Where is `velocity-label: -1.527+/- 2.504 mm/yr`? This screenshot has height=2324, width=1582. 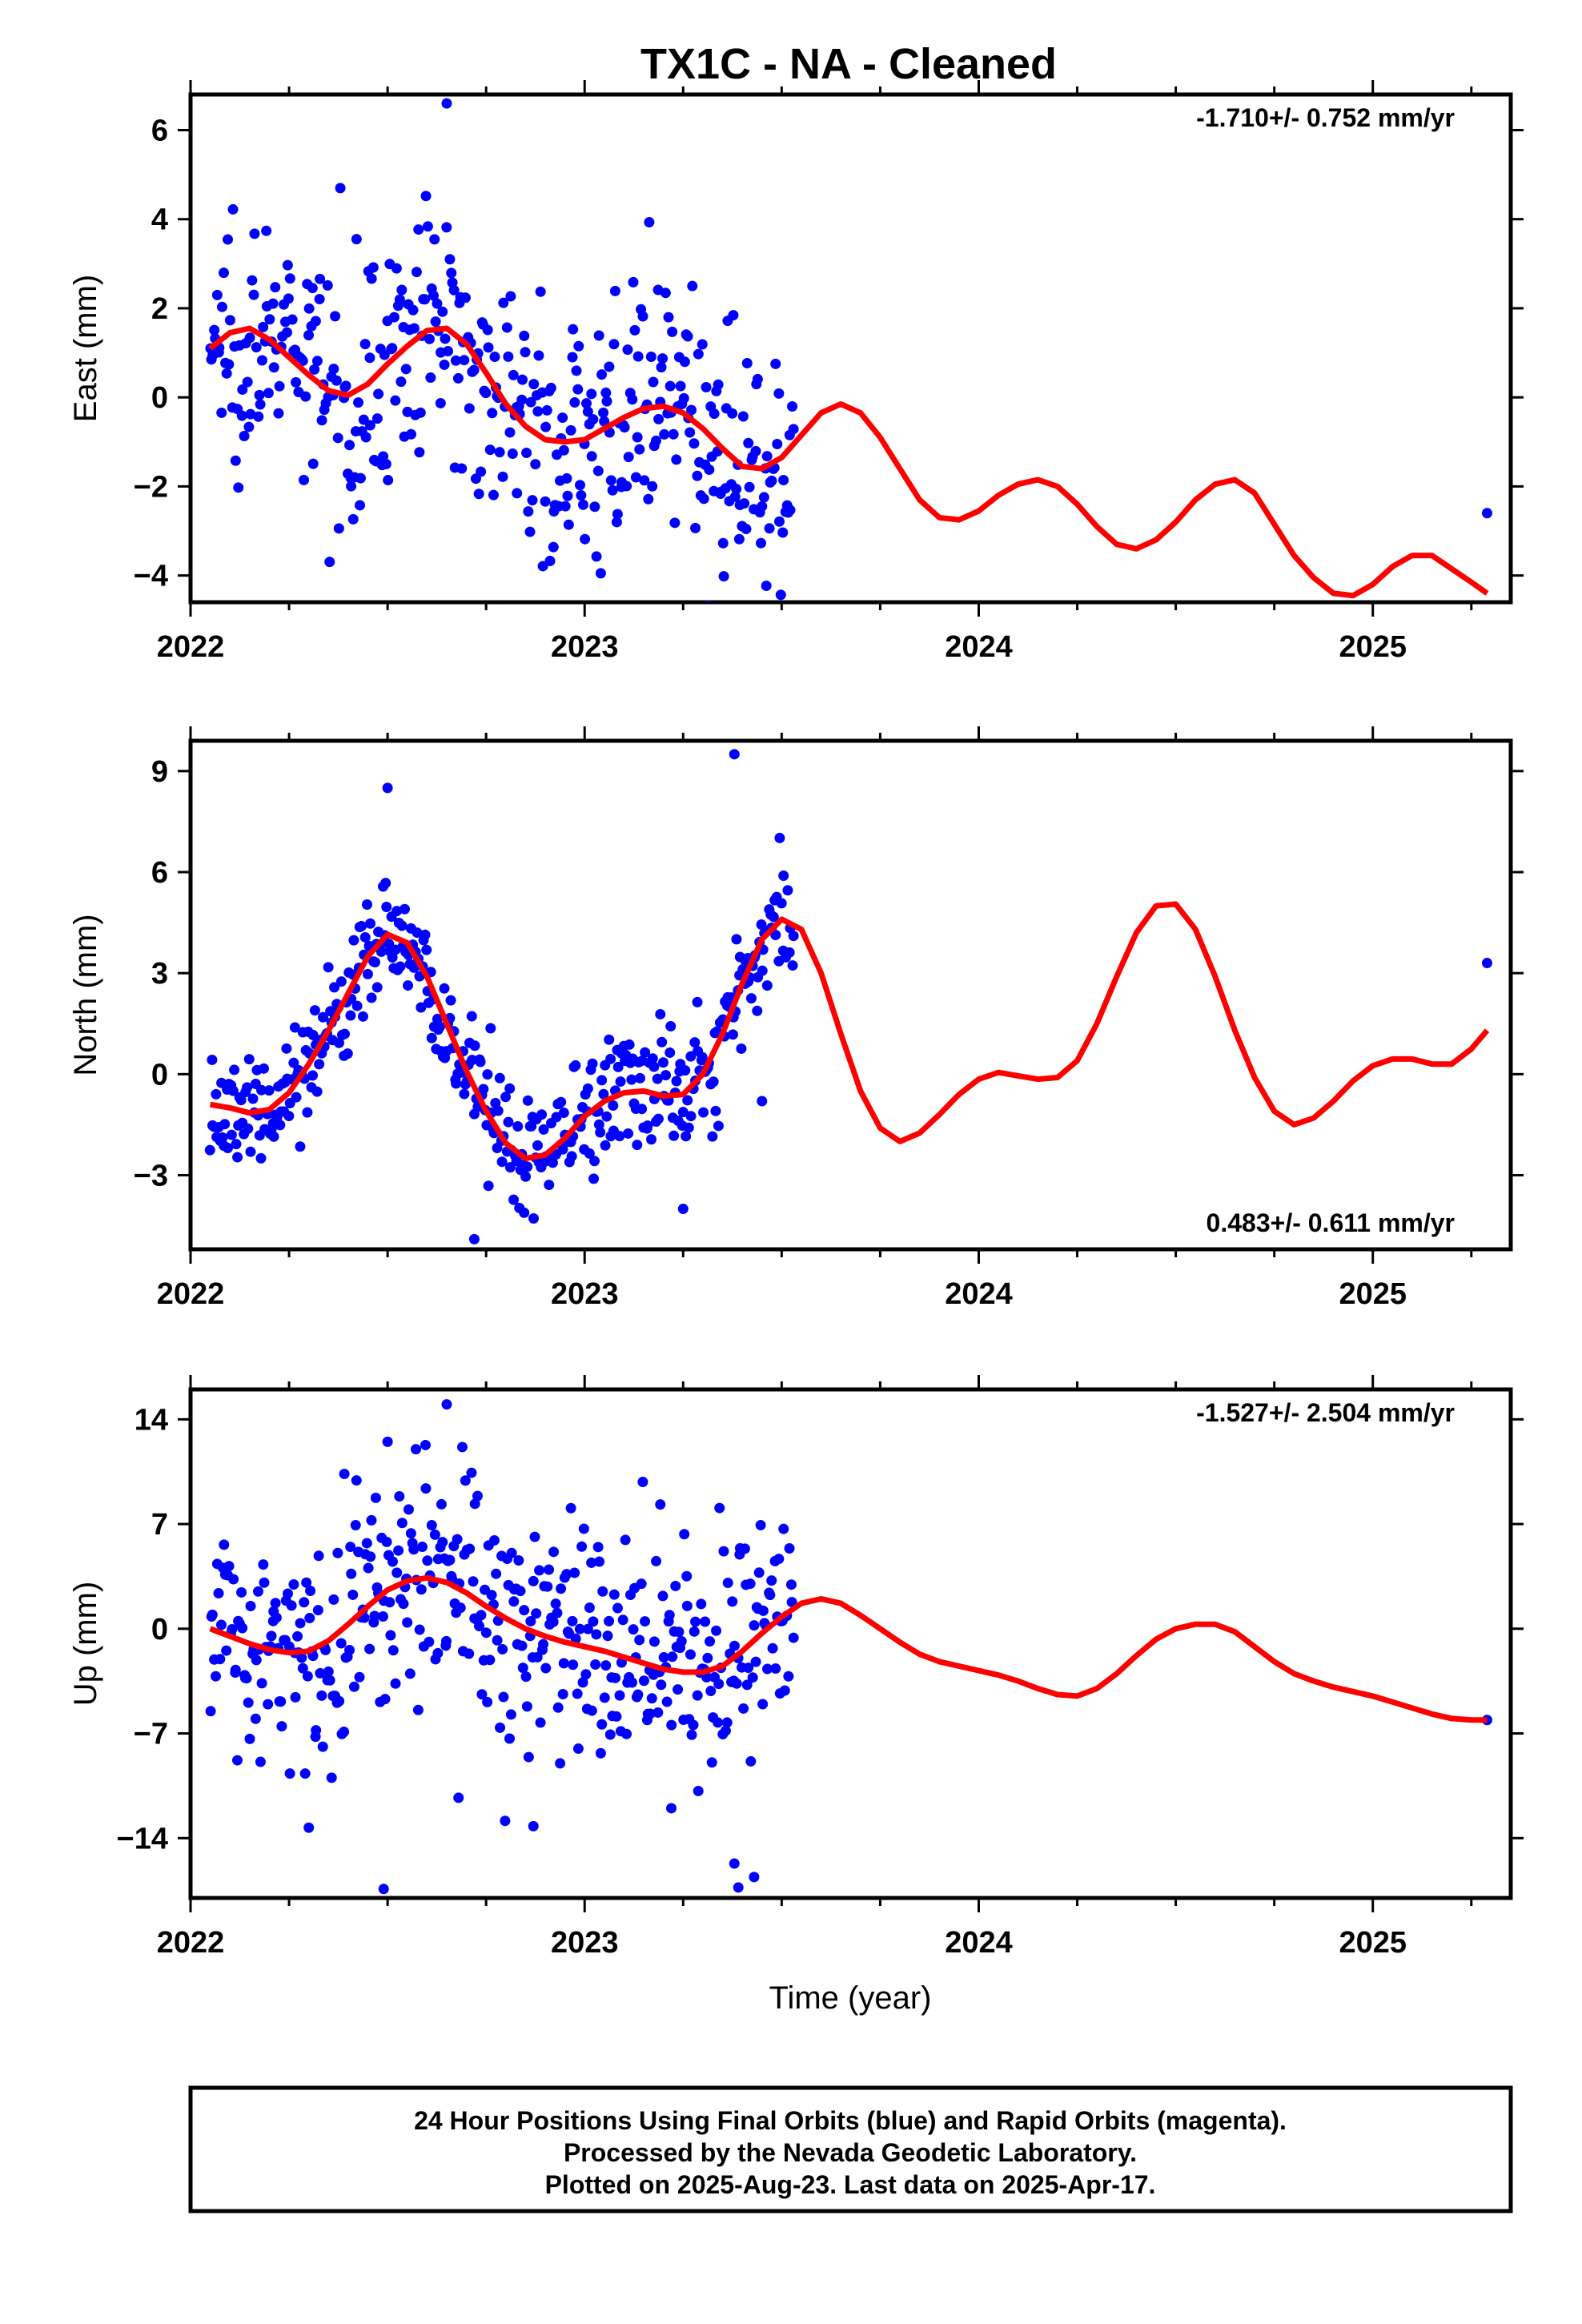 velocity-label: -1.527+/- 2.504 mm/yr is located at coordinates (1326, 1412).